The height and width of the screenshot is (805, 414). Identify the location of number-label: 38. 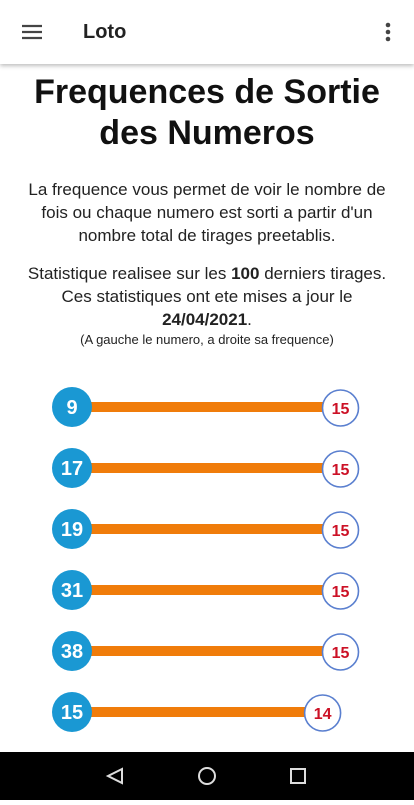
(72, 652).